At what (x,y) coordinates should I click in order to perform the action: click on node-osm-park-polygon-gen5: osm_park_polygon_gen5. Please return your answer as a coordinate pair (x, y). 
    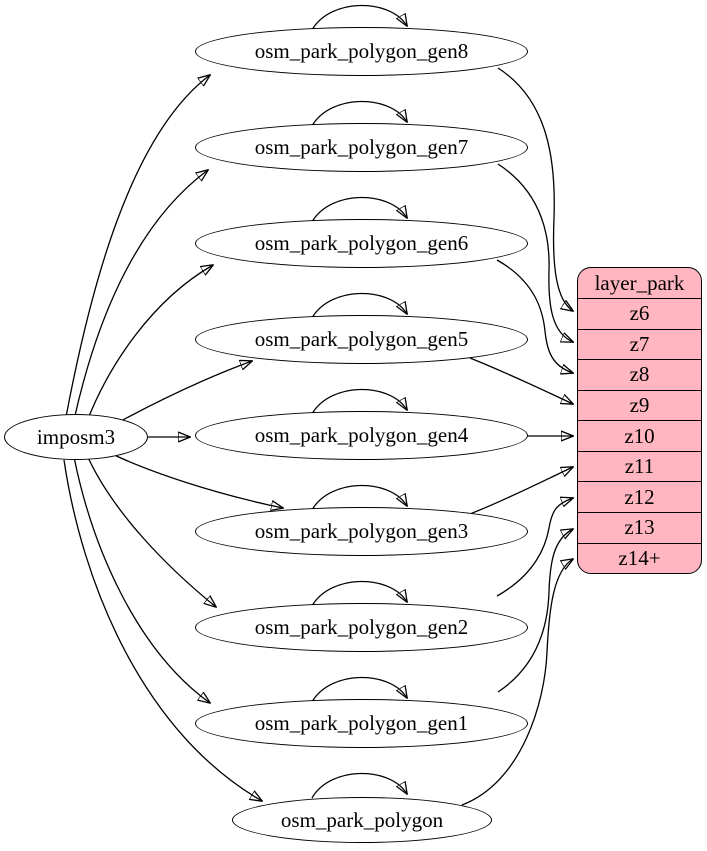
    Looking at the image, I should click on (361, 339).